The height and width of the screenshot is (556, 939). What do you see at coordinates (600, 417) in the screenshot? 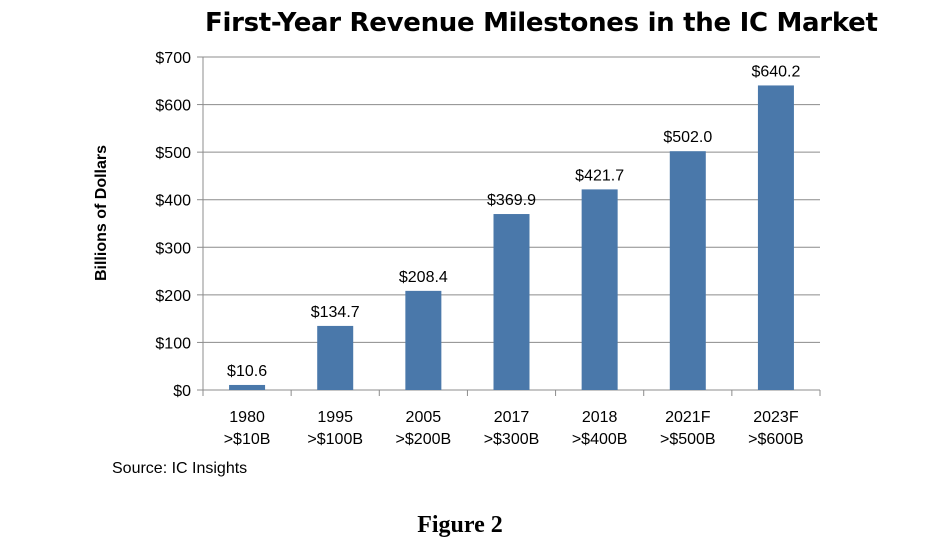
I see `x-category-year: 2018` at bounding box center [600, 417].